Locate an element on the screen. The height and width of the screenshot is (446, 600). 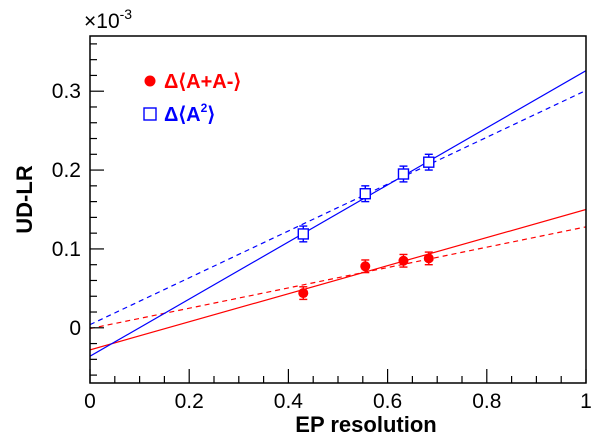
x-tick-label: 0.4 is located at coordinates (289, 401).